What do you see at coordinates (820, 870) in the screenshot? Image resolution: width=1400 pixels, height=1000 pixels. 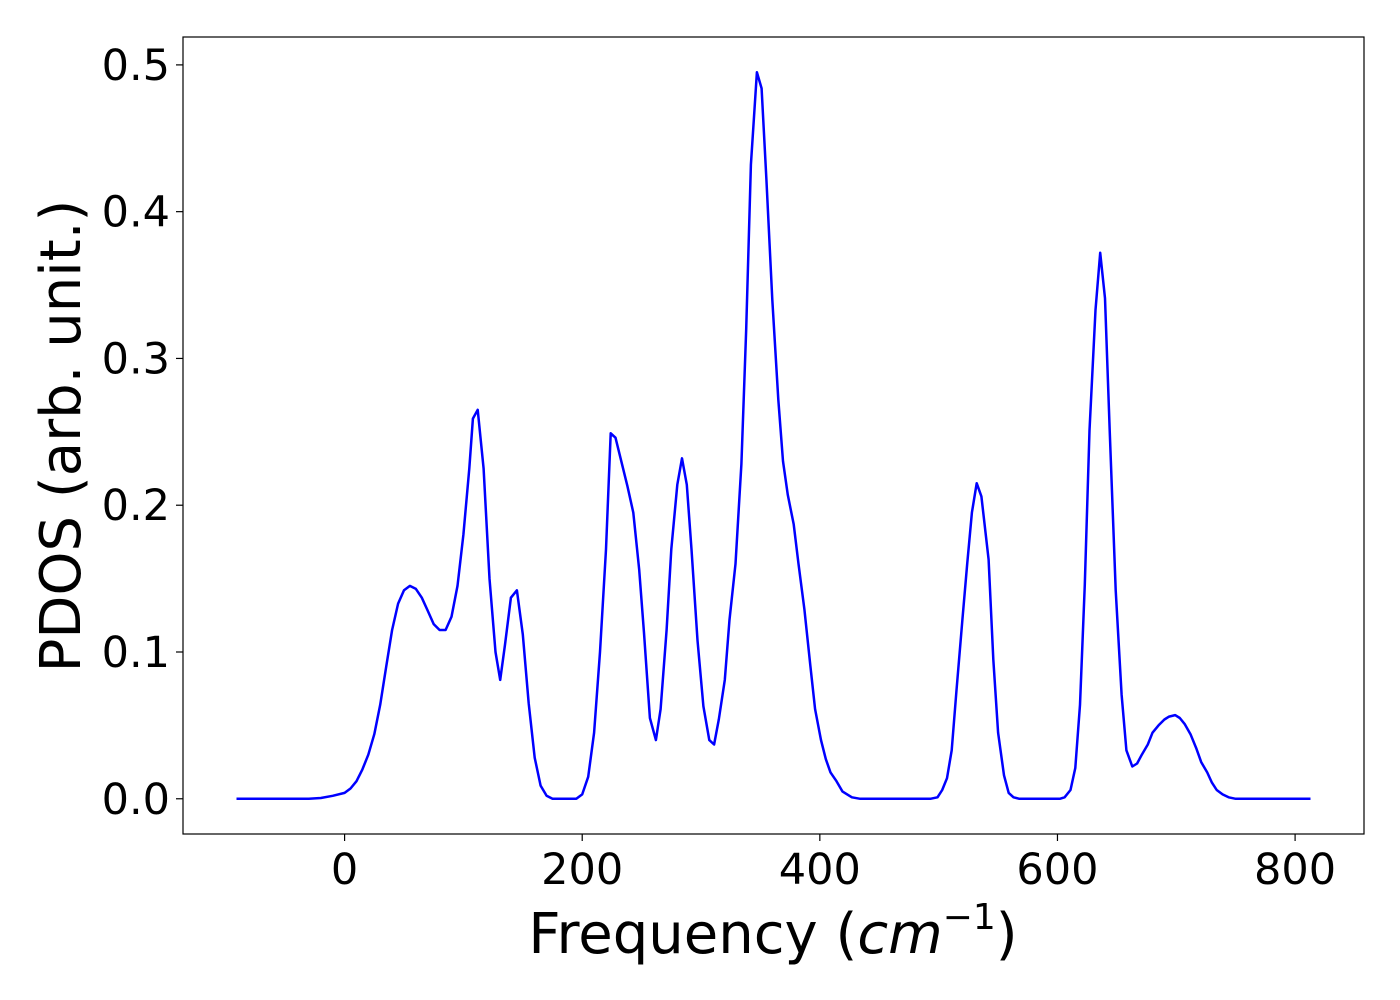 I see `x-tick-label: 400` at bounding box center [820, 870].